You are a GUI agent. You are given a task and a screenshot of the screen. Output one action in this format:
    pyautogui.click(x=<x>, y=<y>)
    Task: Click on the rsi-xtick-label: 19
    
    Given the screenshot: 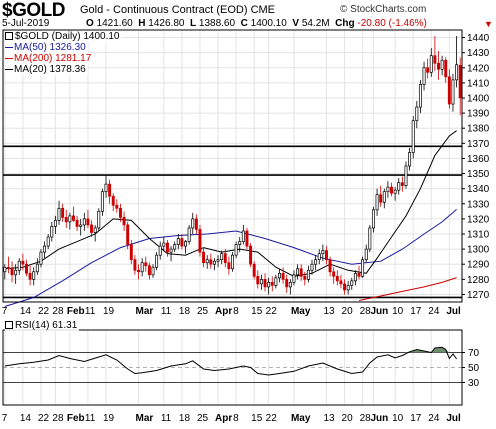 What is the action you would take?
    pyautogui.click(x=109, y=418)
    